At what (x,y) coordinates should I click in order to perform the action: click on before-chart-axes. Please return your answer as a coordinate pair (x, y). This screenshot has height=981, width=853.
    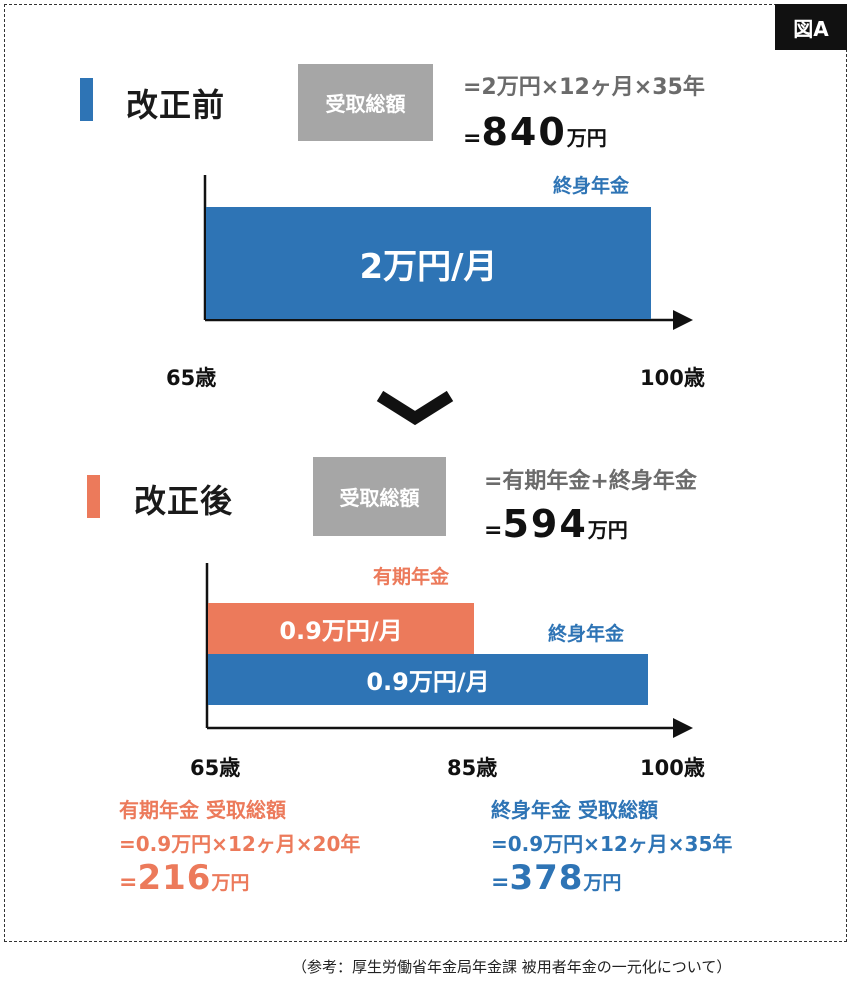
    Looking at the image, I should click on (448, 252).